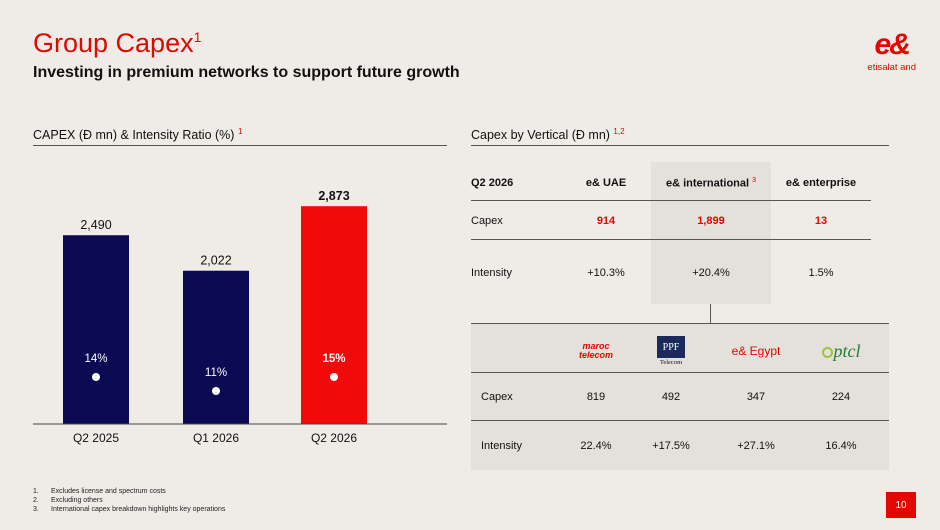 This screenshot has height=530, width=940. What do you see at coordinates (606, 183) in the screenshot?
I see `col-header-uae: e& UAE` at bounding box center [606, 183].